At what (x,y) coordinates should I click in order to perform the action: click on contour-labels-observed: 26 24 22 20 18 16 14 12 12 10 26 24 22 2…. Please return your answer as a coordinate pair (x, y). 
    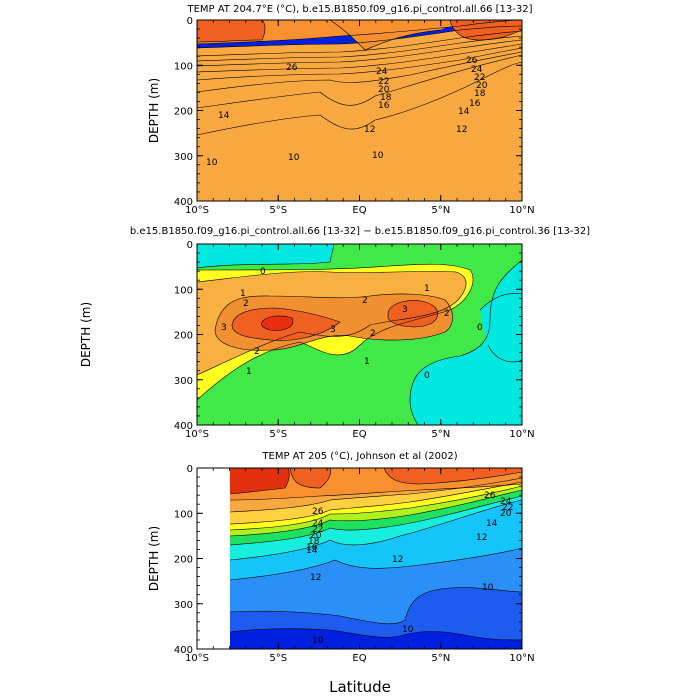
    Looking at the image, I should click on (409, 568).